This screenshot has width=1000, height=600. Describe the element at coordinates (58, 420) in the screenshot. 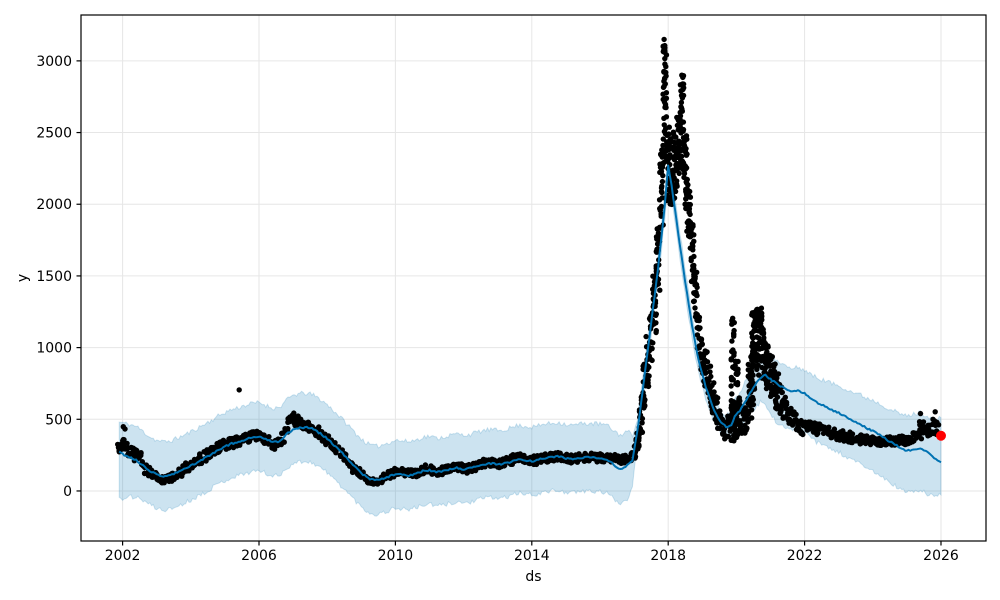

I see `y-tick-label: 500` at that location.